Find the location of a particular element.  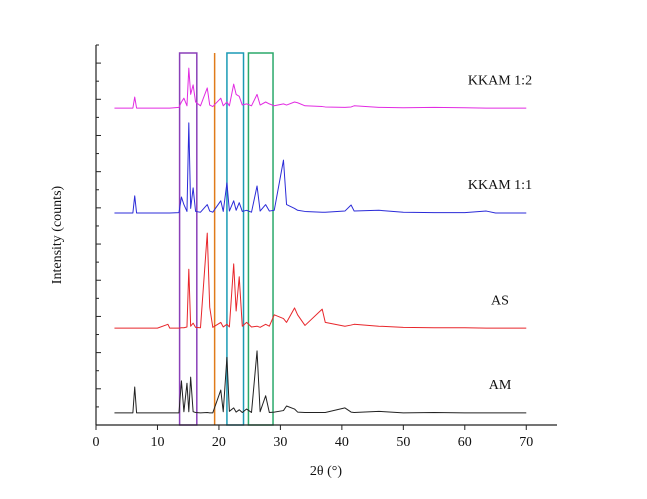

x-tick-label: 20 is located at coordinates (219, 442).